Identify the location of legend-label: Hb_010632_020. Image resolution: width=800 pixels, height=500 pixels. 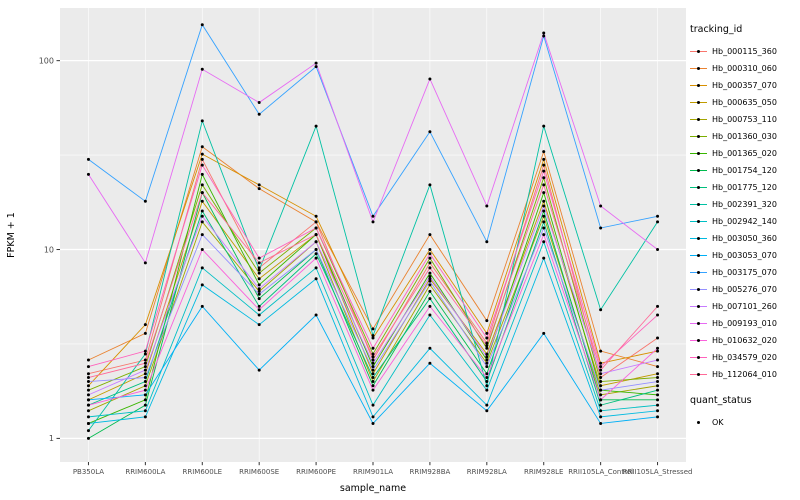
(744, 340).